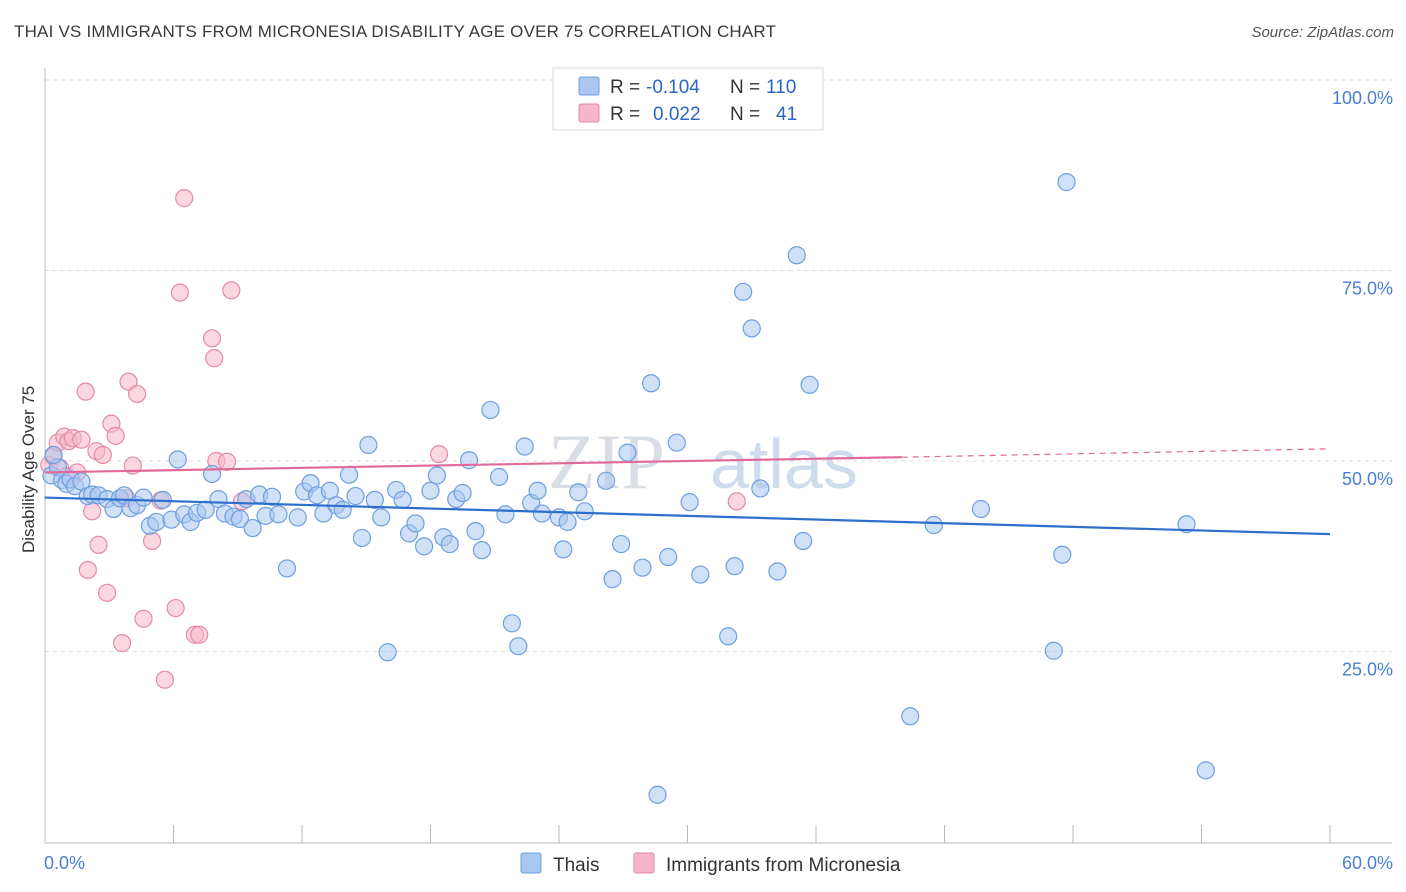 The image size is (1406, 892). I want to click on trend-lines, so click(687, 492).